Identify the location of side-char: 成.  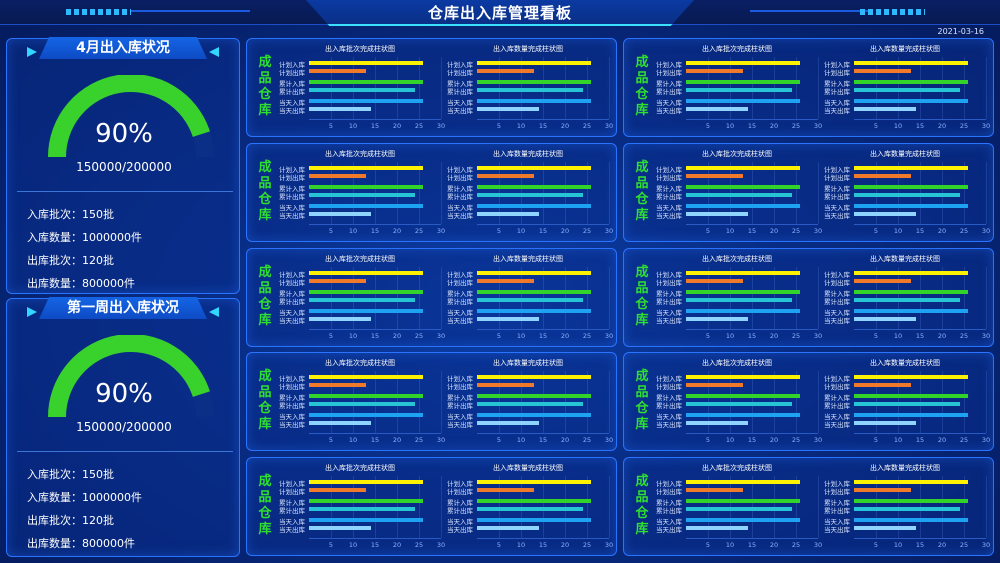
(265, 272).